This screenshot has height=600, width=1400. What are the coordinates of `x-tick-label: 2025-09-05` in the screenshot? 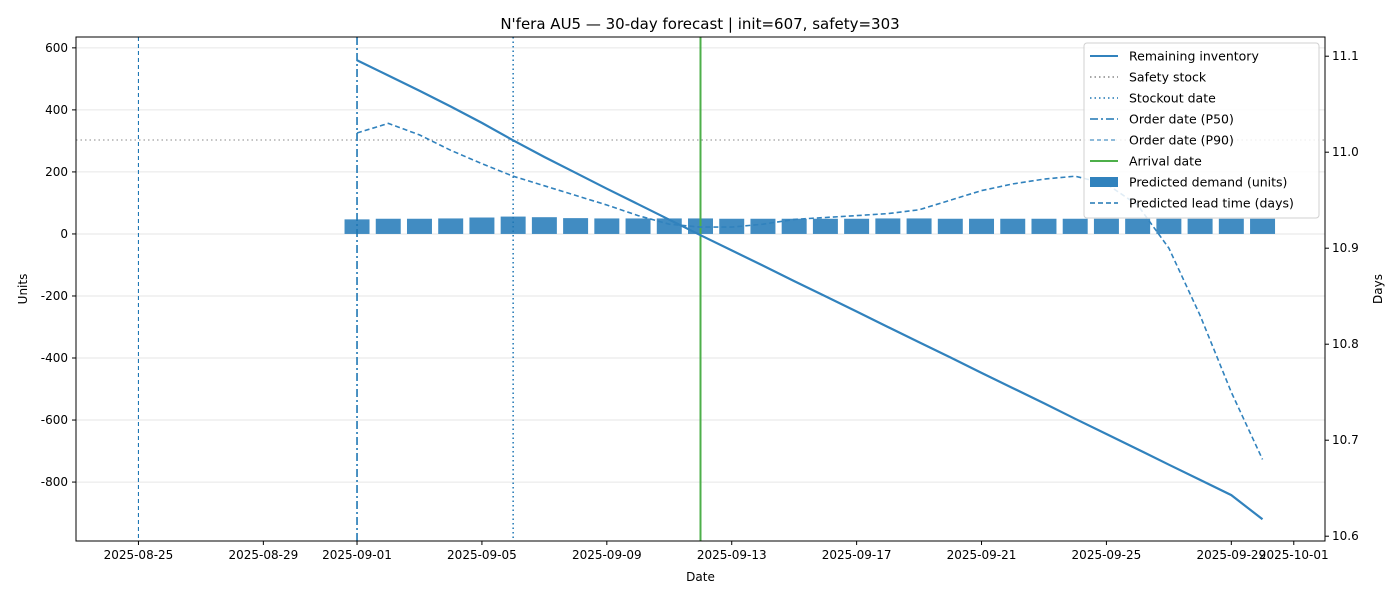 It's located at (482, 555).